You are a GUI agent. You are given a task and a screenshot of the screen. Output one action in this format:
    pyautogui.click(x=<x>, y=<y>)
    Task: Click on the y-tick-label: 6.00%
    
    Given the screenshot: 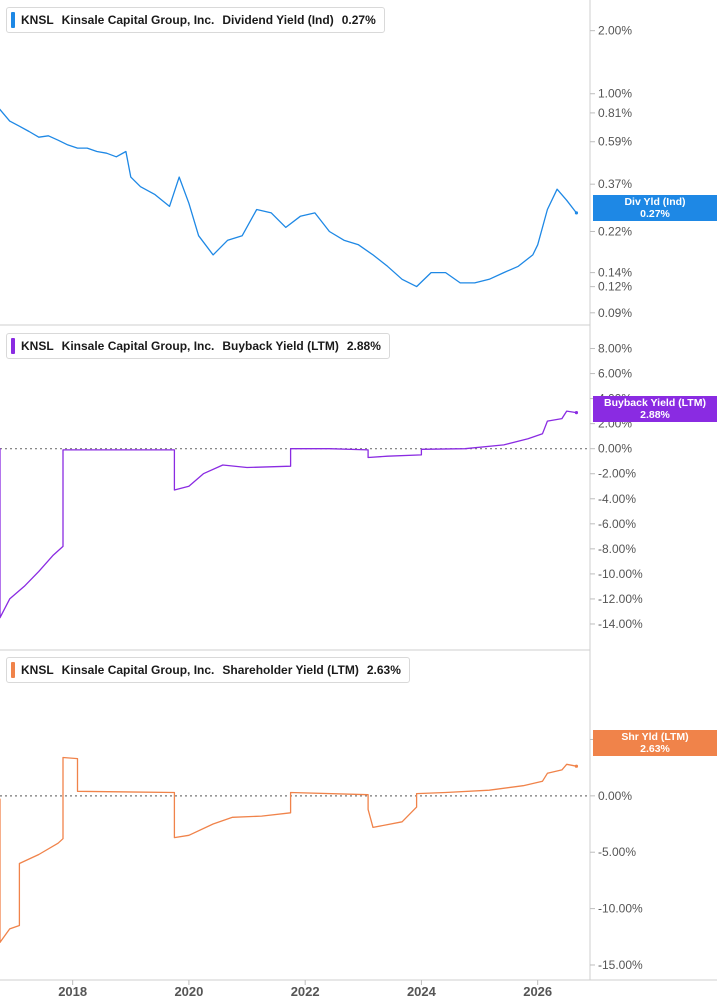 What is the action you would take?
    pyautogui.click(x=615, y=374)
    